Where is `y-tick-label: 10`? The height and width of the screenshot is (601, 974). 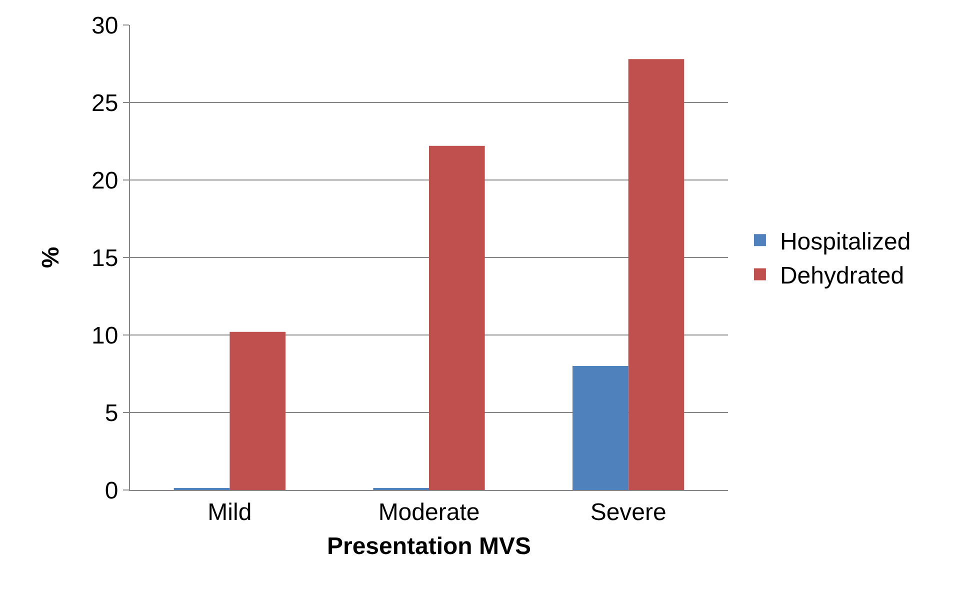
y-tick-label: 10 is located at coordinates (104, 336).